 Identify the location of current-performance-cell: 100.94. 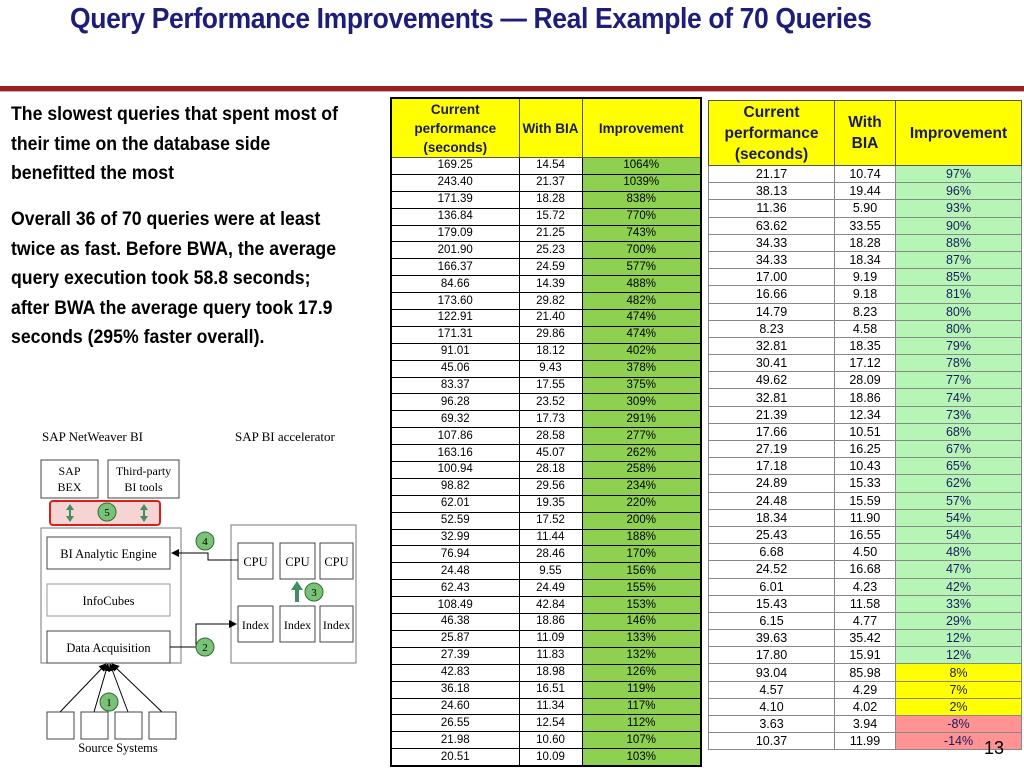
(455, 470).